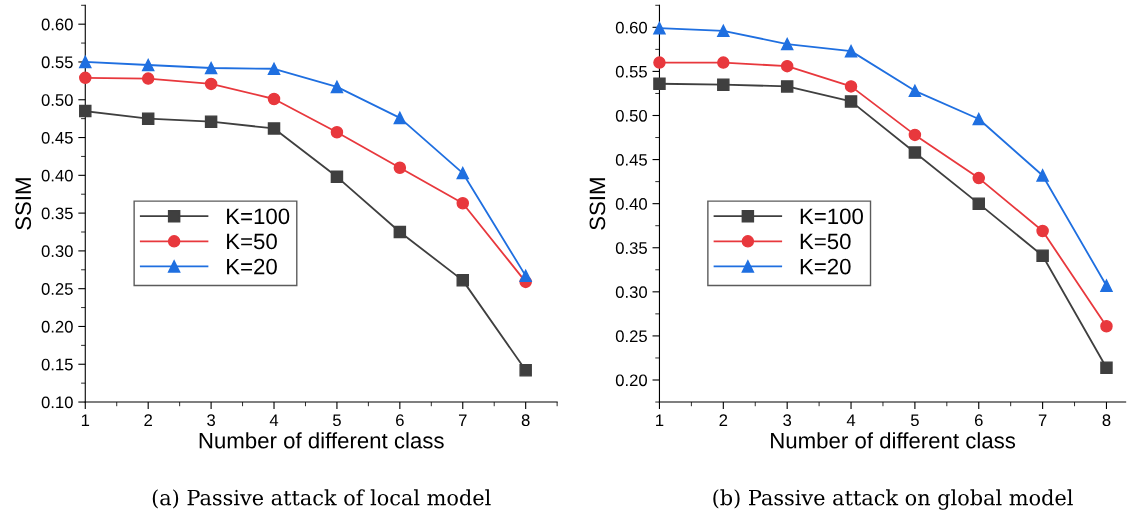 The width and height of the screenshot is (1137, 529). What do you see at coordinates (57, 402) in the screenshot?
I see `y-tick-label: 0.10` at bounding box center [57, 402].